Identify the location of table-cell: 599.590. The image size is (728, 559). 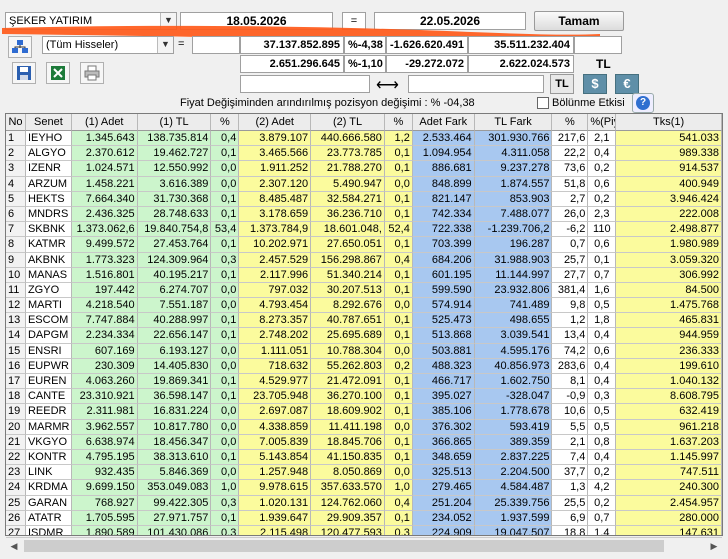
(443, 290).